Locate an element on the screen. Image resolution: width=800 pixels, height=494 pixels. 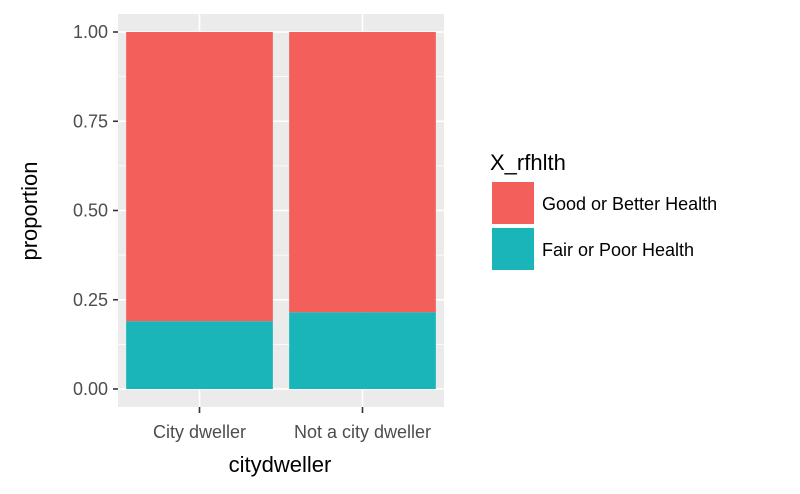
y-tick-label: 0.00 is located at coordinates (90, 389).